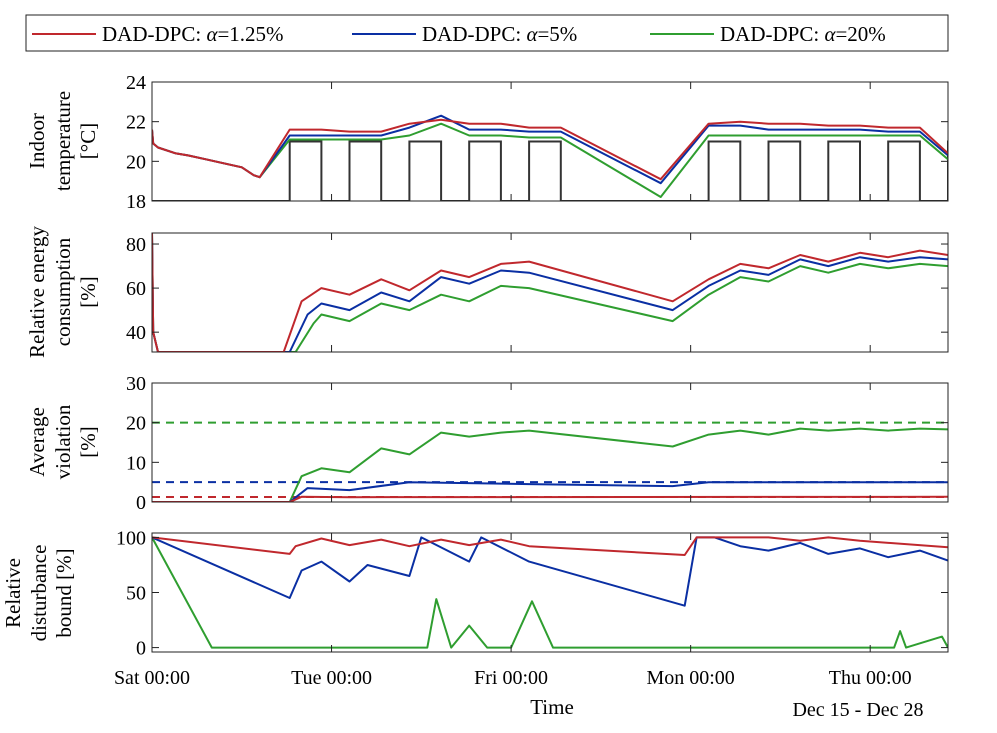 This screenshot has width=997, height=733. Describe the element at coordinates (803, 34) in the screenshot. I see `legend-entry-a20: DAD-DPC: α=20%` at that location.